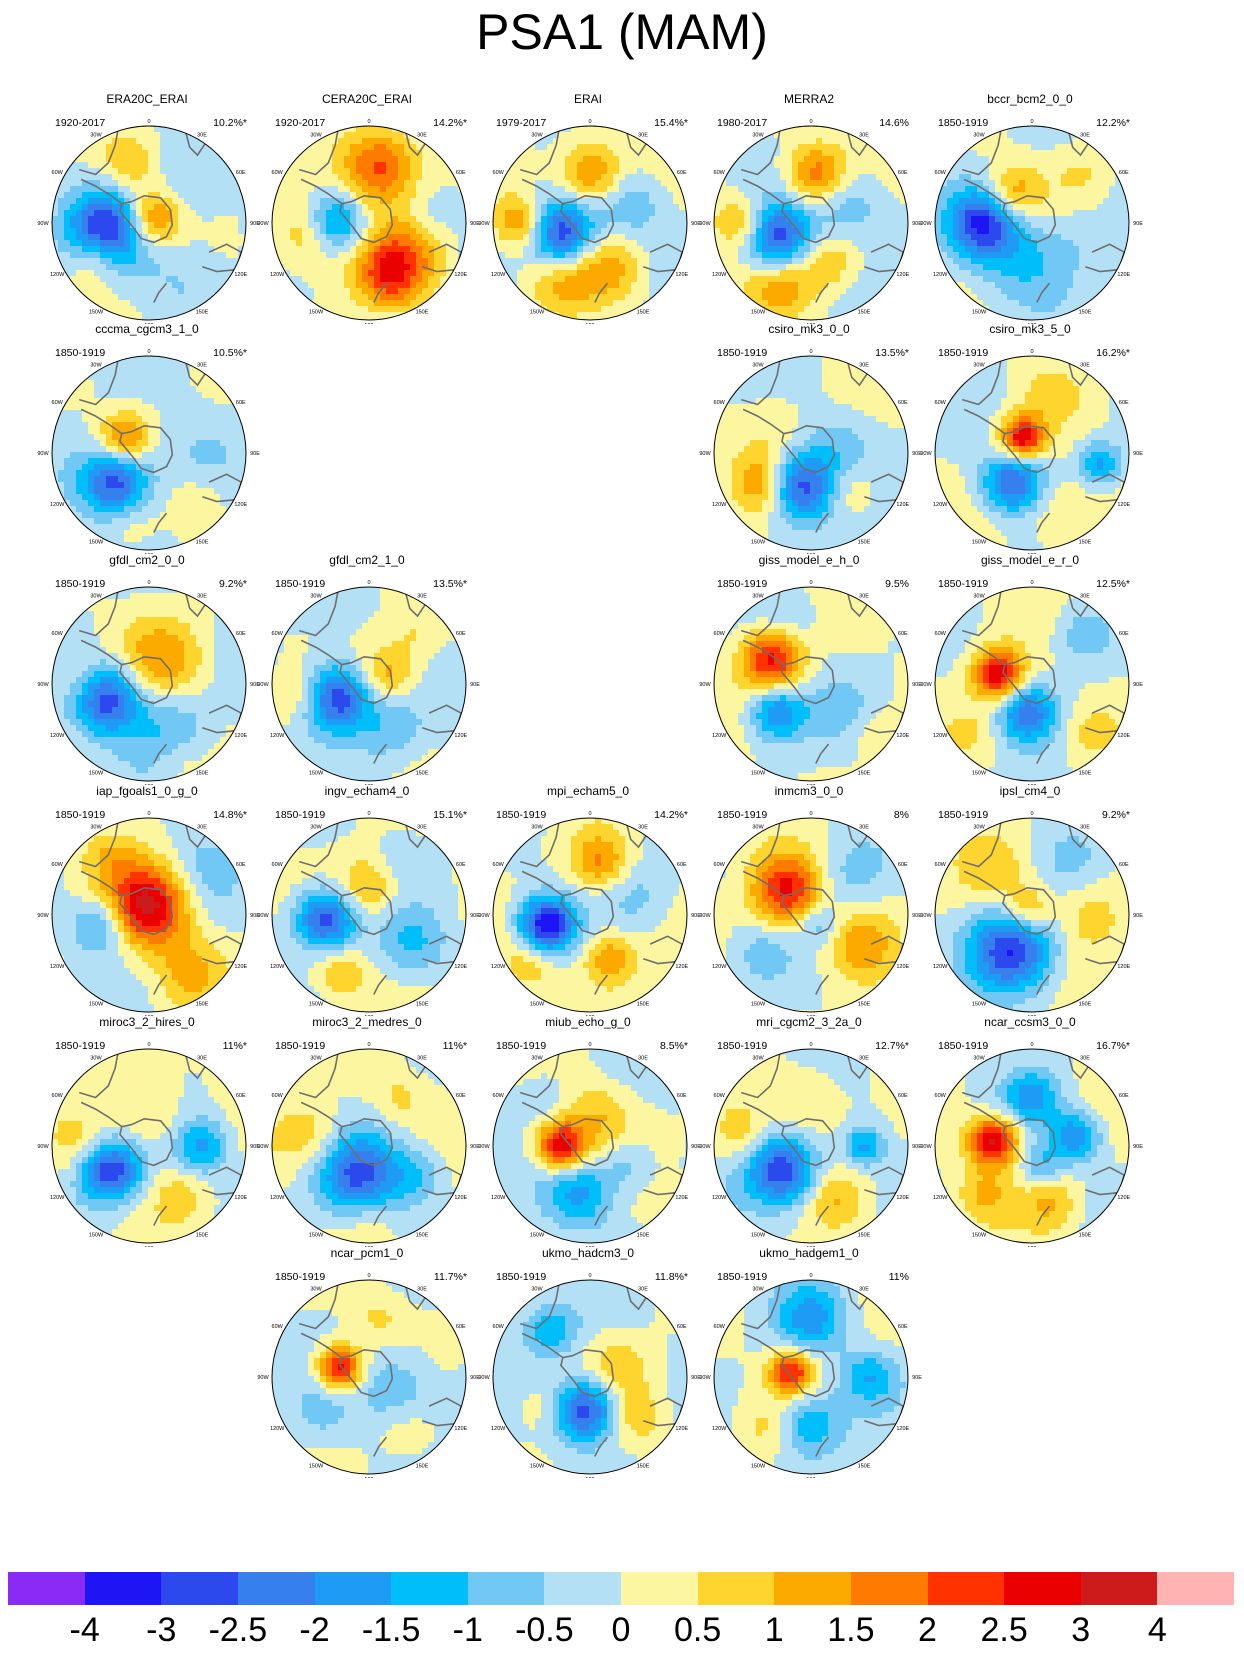 This screenshot has height=1657, width=1244. I want to click on colorbar-swatches, so click(621, 1588).